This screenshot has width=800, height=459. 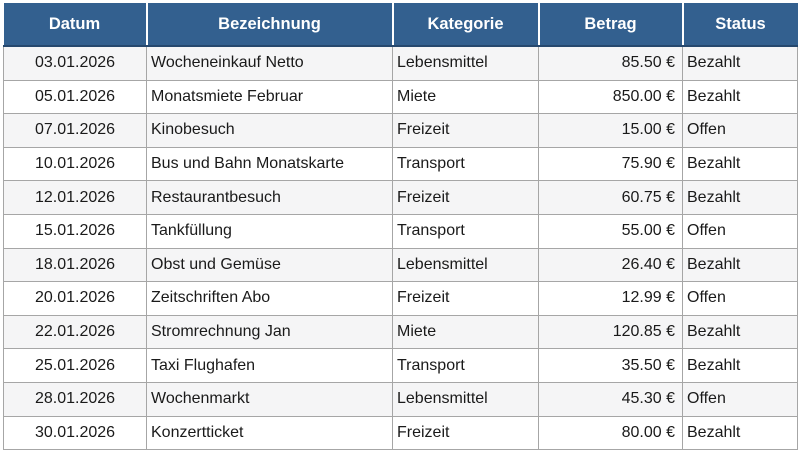 I want to click on cell-bezeichnung: Stromrechnung Jan, so click(x=269, y=332).